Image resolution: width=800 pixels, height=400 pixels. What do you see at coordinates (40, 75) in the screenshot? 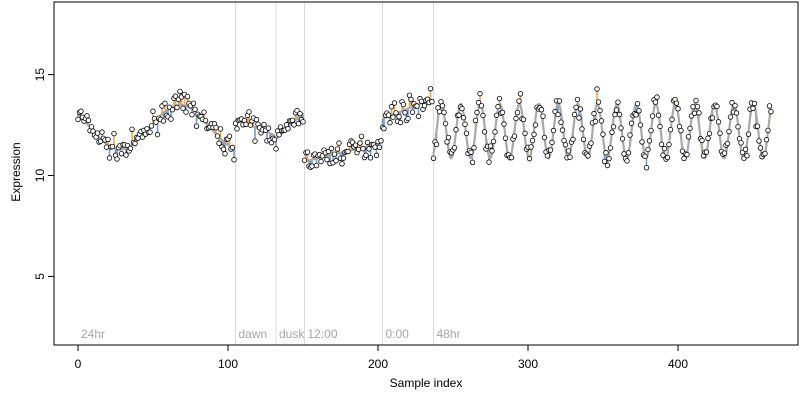
I see `y-tick-label: 15` at bounding box center [40, 75].